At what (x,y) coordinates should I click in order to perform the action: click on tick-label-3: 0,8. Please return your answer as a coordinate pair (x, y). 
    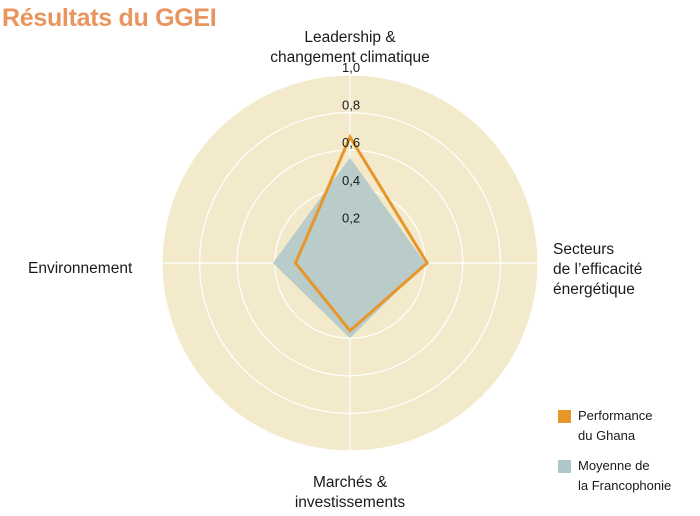
    Looking at the image, I should click on (351, 105).